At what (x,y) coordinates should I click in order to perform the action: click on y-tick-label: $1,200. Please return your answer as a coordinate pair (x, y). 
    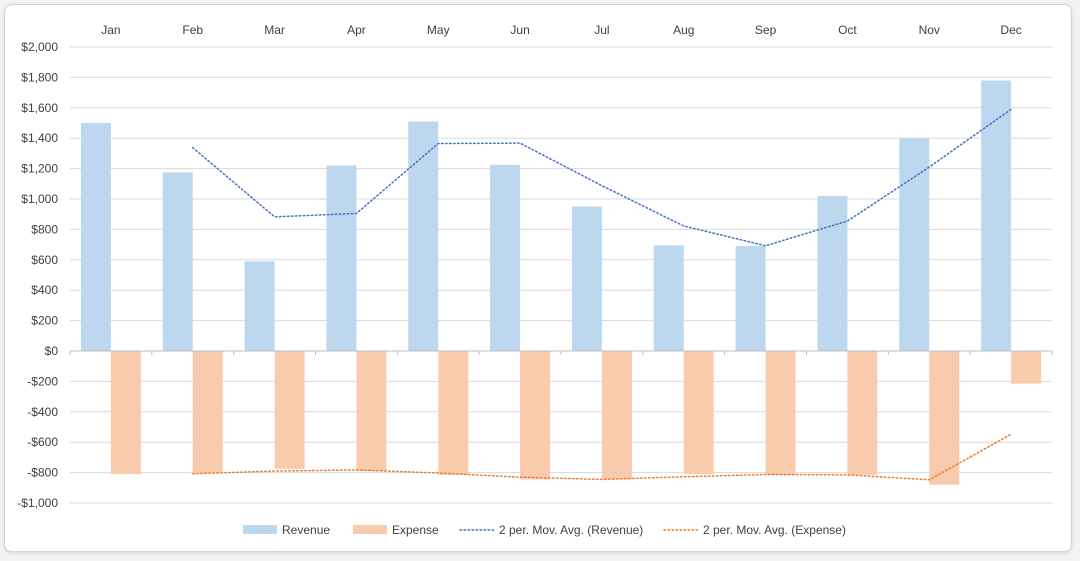
    Looking at the image, I should click on (39, 169).